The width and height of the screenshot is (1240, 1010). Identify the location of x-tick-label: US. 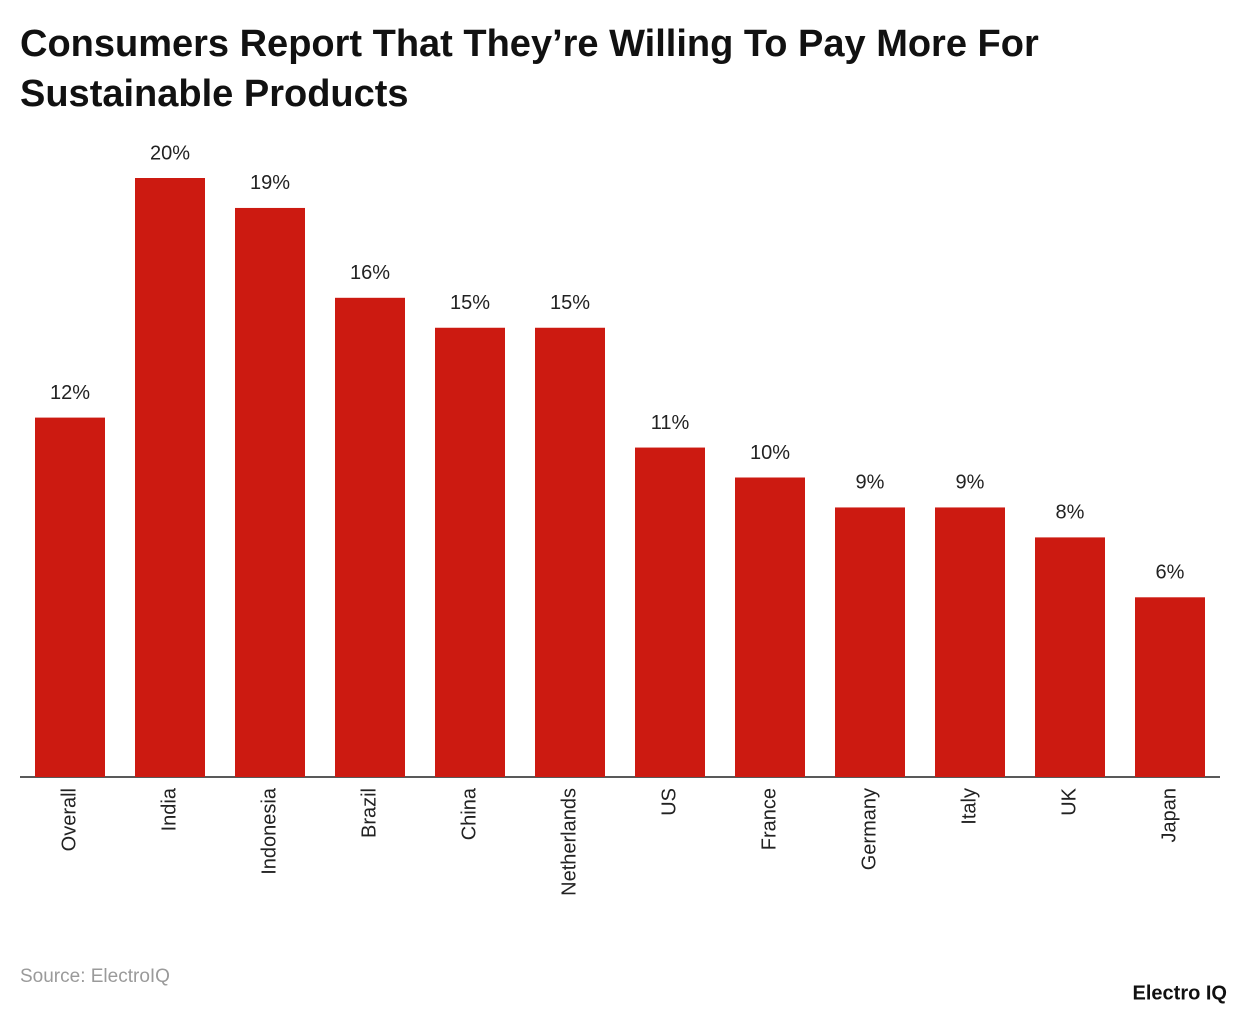
(669, 802).